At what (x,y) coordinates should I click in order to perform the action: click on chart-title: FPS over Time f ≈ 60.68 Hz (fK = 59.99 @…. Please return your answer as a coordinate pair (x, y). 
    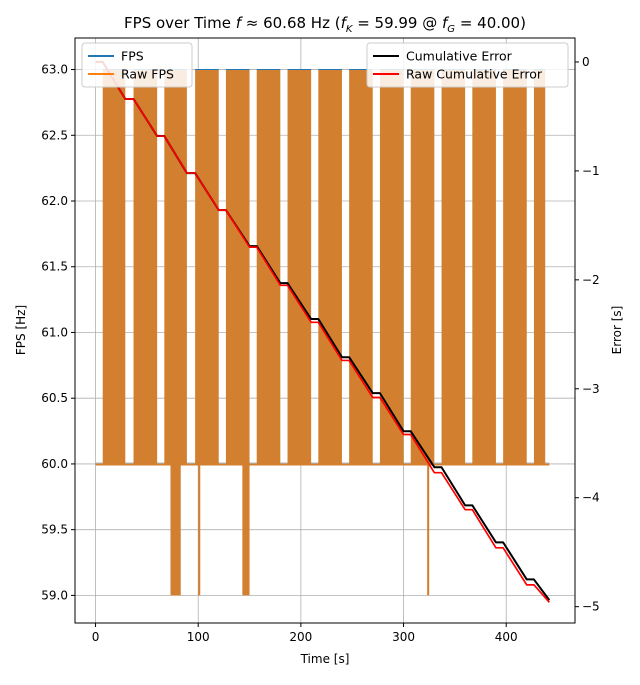
    Looking at the image, I should click on (325, 24).